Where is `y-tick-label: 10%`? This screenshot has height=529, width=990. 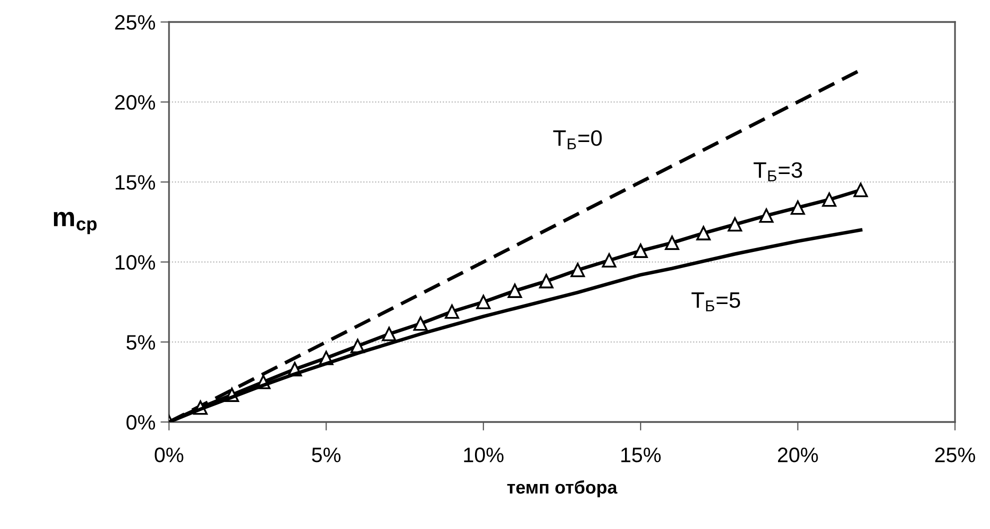 y-tick-label: 10% is located at coordinates (136, 262).